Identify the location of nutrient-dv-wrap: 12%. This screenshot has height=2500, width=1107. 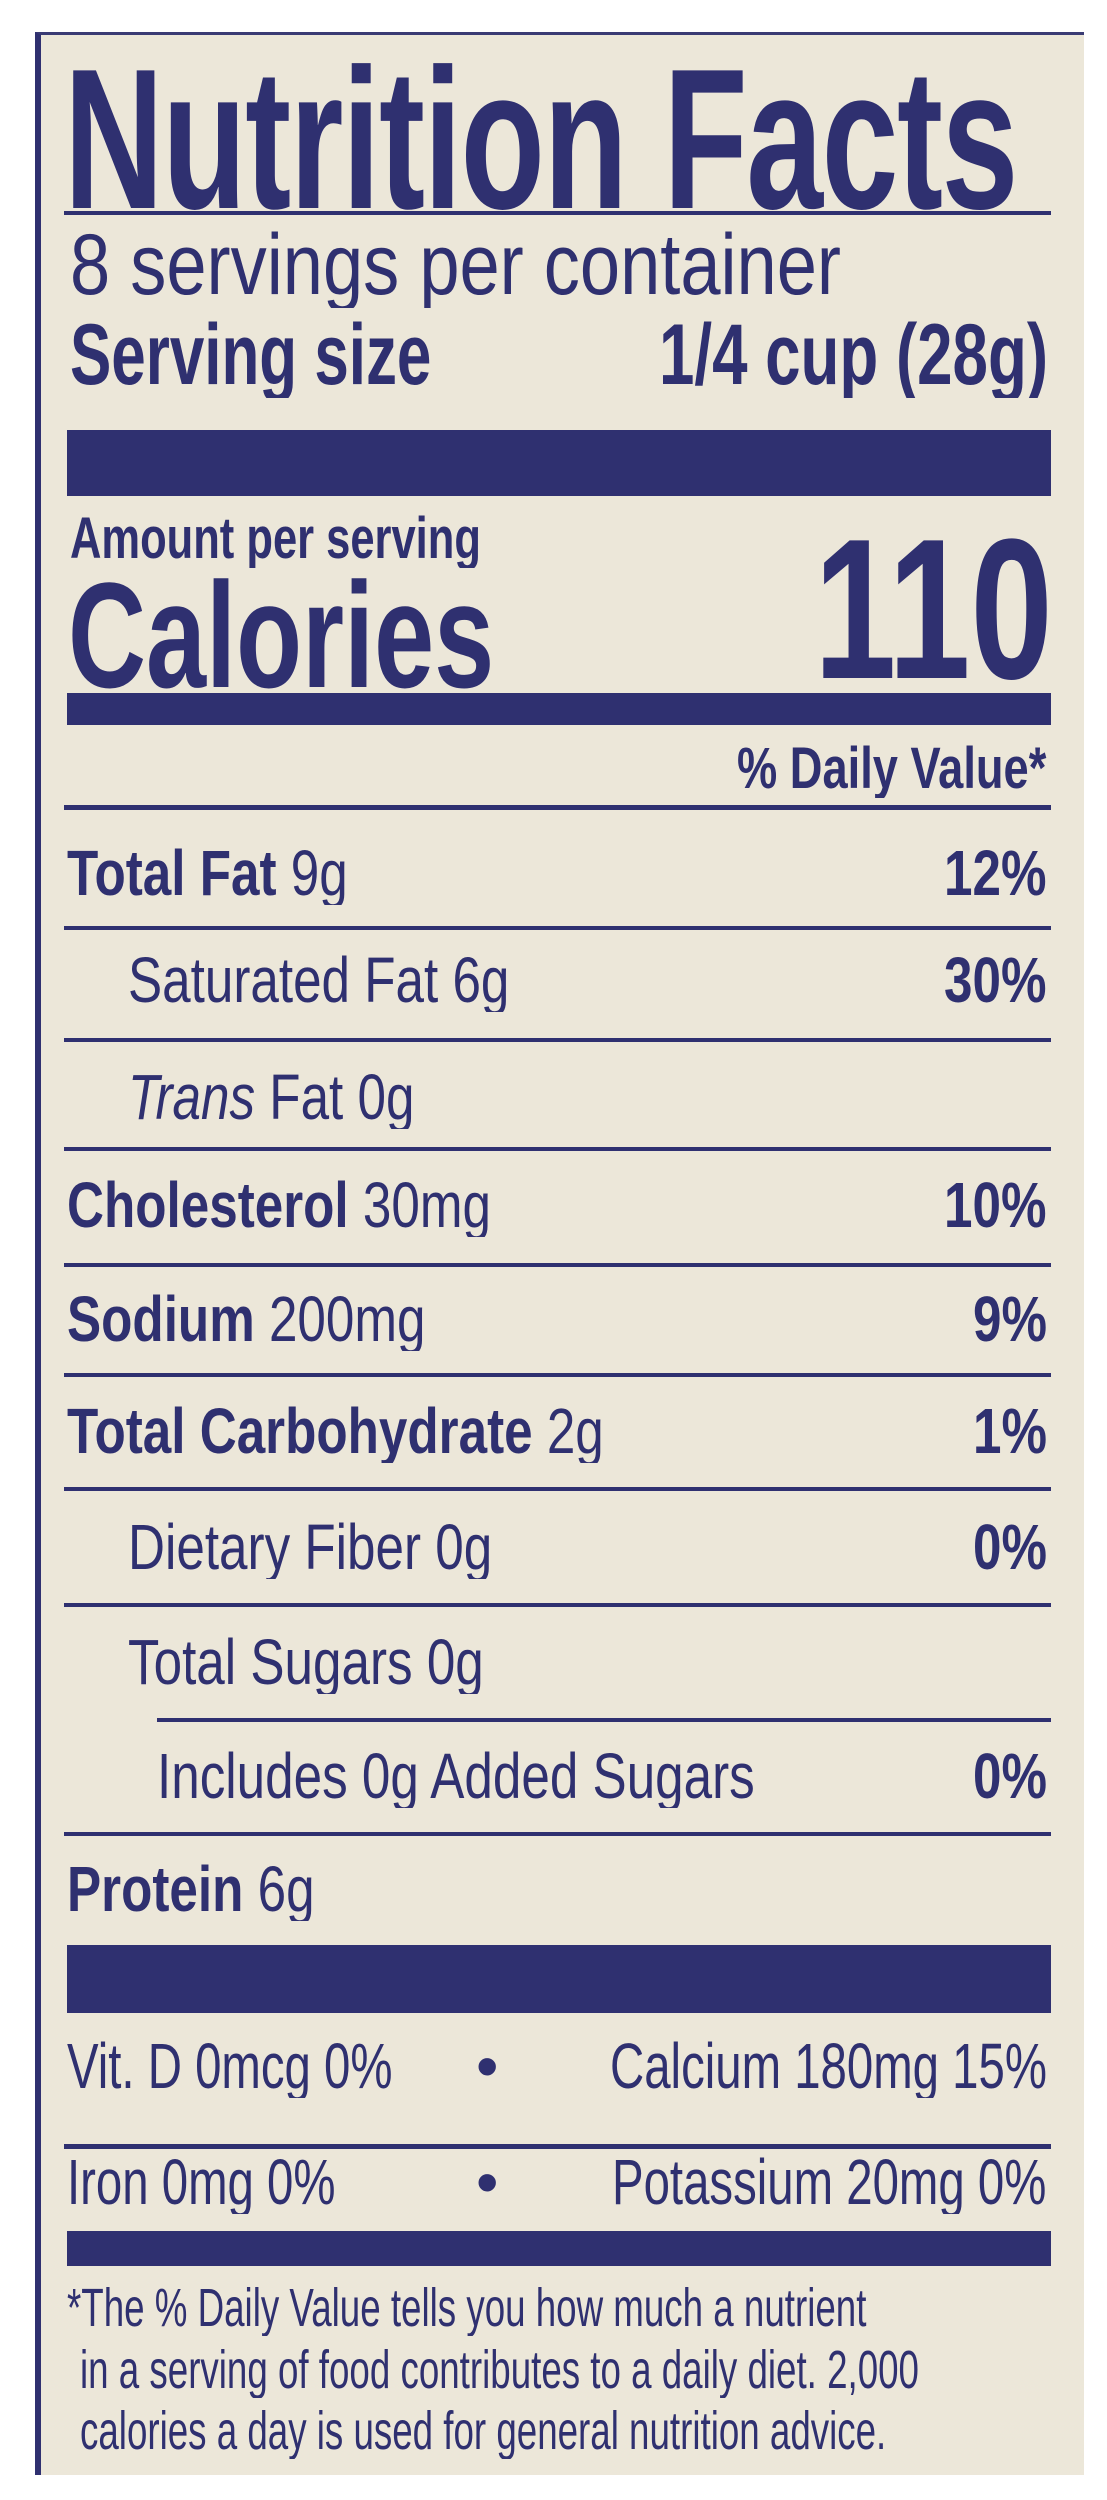
(996, 873).